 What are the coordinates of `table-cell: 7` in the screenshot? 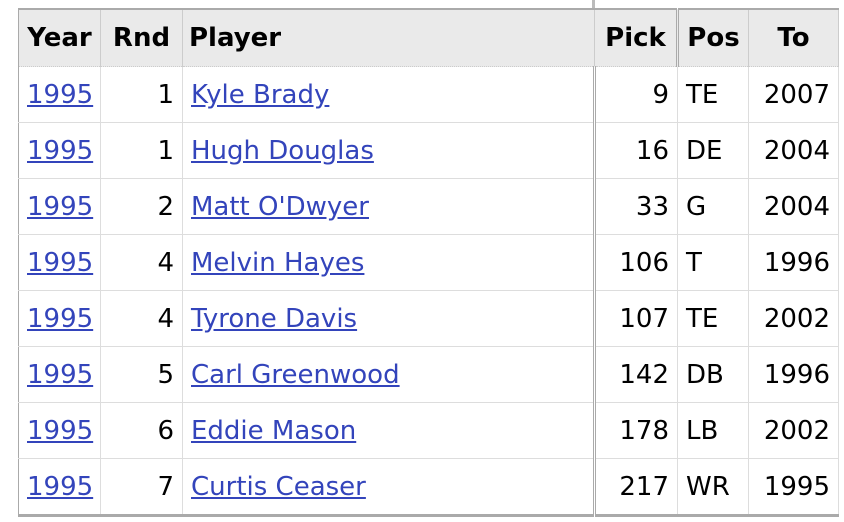 It's located at (141, 487).